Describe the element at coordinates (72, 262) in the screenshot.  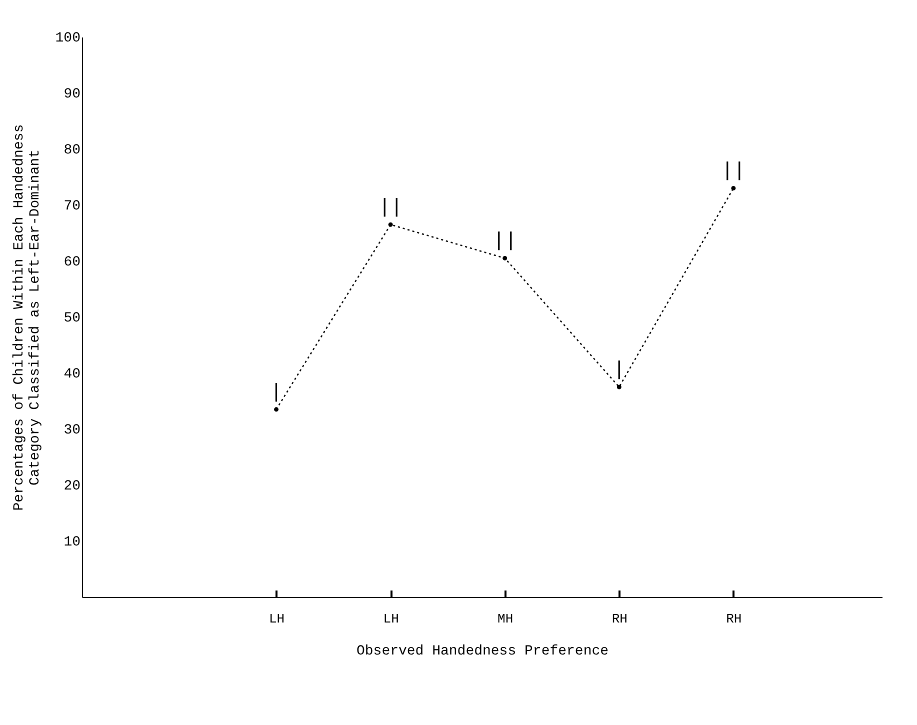
I see `y-tick-label: 60` at that location.